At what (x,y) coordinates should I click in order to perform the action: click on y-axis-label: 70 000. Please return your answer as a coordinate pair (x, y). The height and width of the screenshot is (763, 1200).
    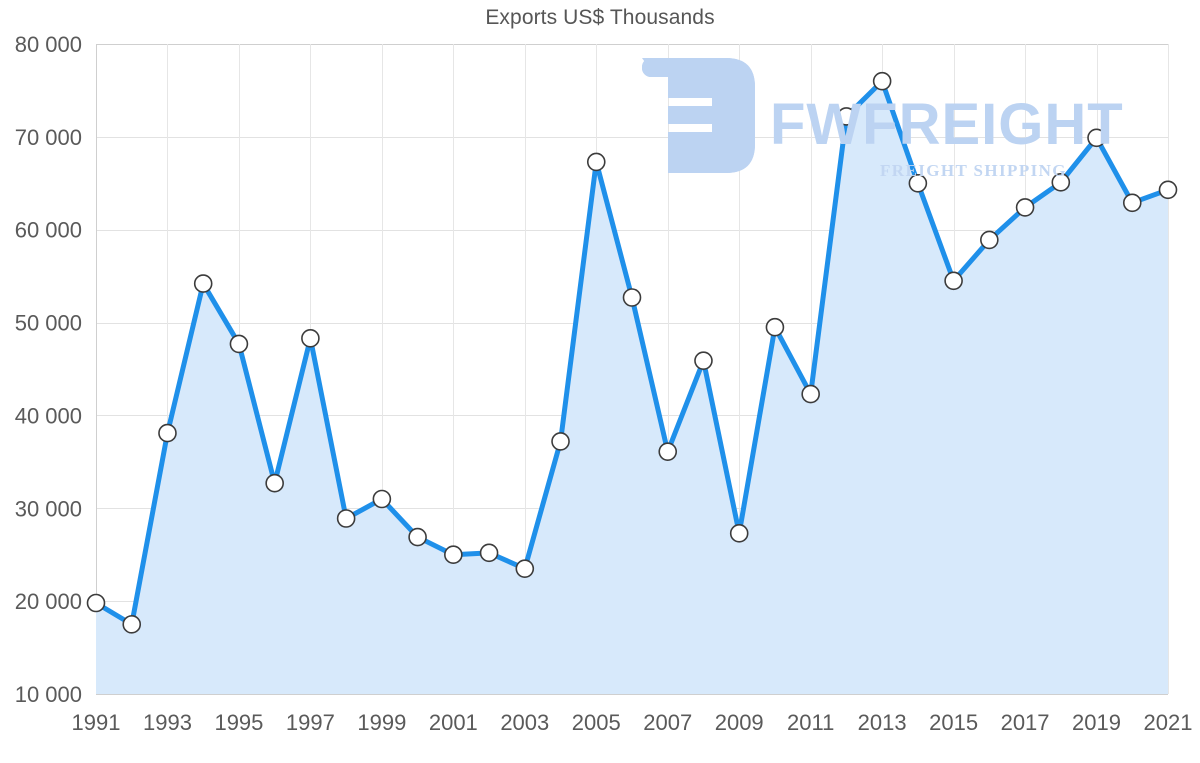
    Looking at the image, I should click on (48, 137).